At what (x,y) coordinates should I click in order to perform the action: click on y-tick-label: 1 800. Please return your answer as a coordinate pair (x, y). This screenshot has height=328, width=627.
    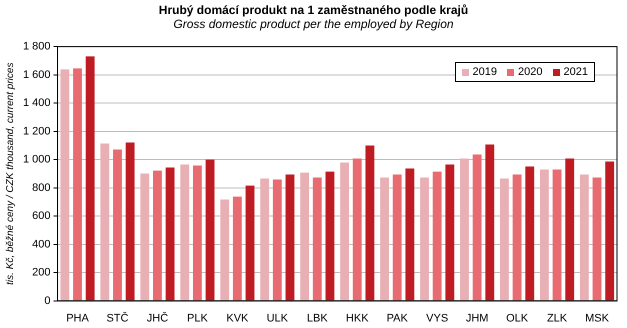
    Looking at the image, I should click on (36, 46).